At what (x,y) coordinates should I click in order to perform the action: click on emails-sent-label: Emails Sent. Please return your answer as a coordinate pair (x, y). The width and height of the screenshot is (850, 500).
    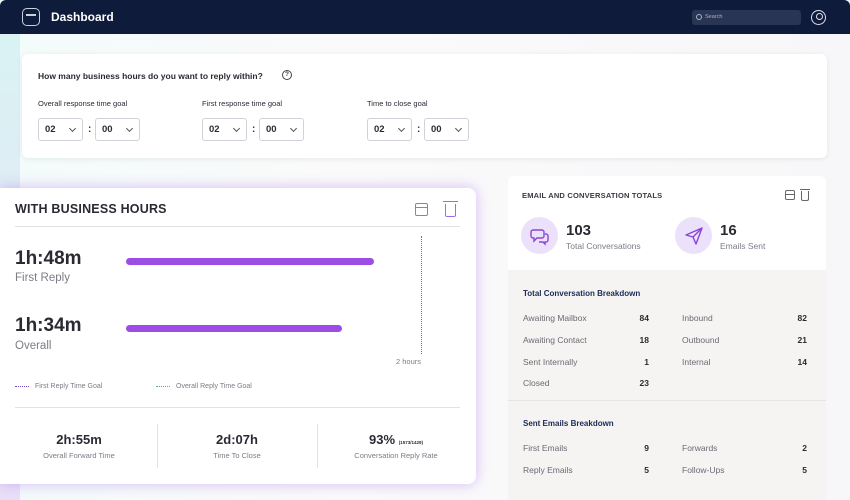
    Looking at the image, I should click on (743, 246).